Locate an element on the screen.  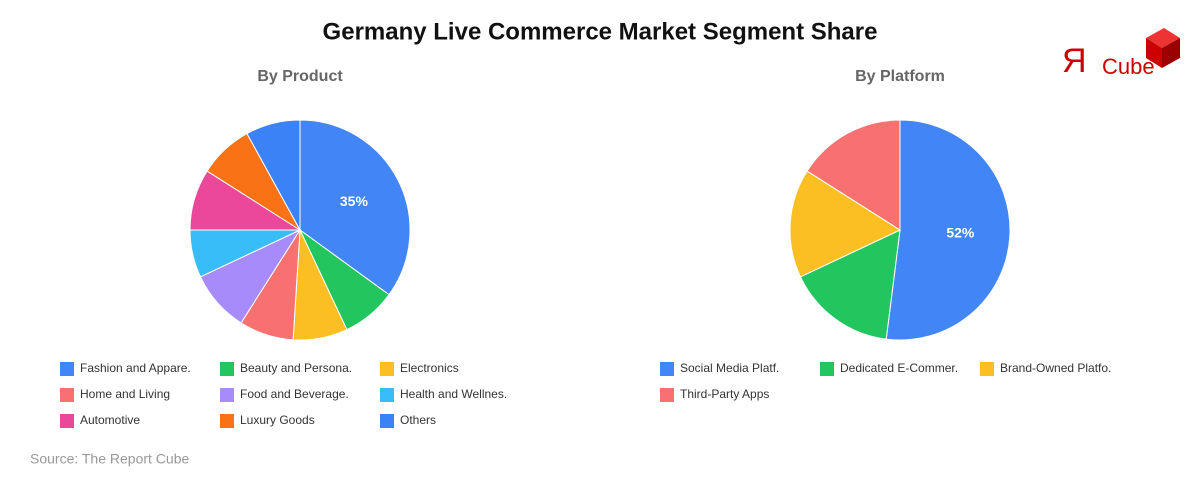
legend-label: Social Media Platf. is located at coordinates (729, 368).